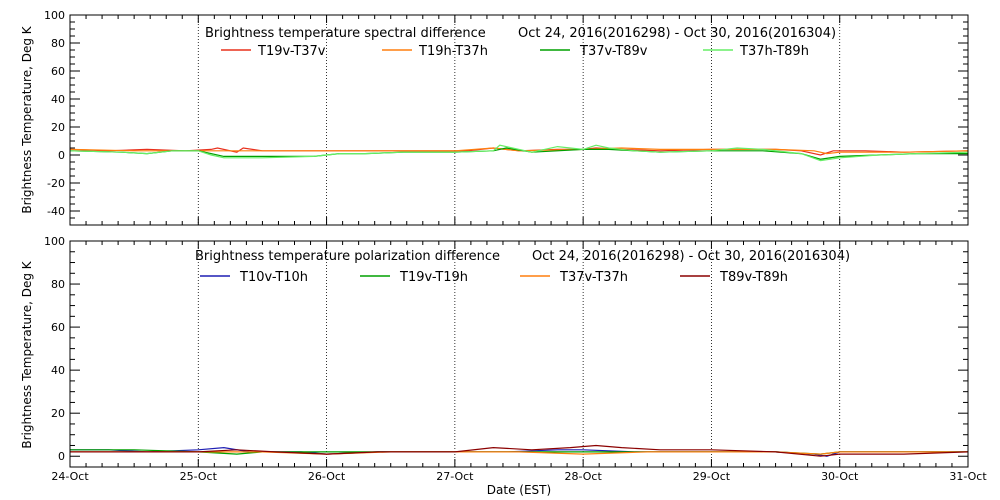  Describe the element at coordinates (453, 51) in the screenshot. I see `legend-label: T19h-T37h` at that location.